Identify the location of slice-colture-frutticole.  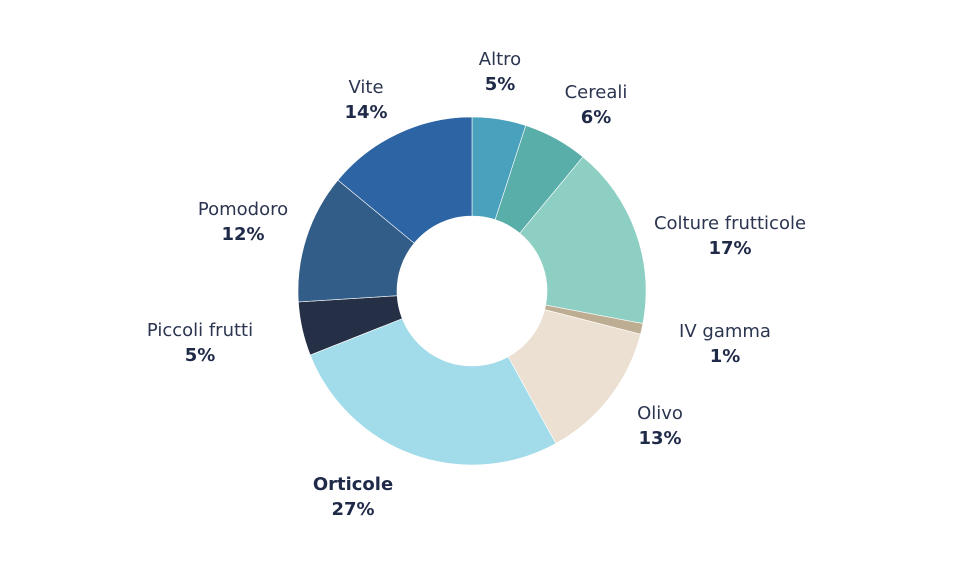
(583, 240).